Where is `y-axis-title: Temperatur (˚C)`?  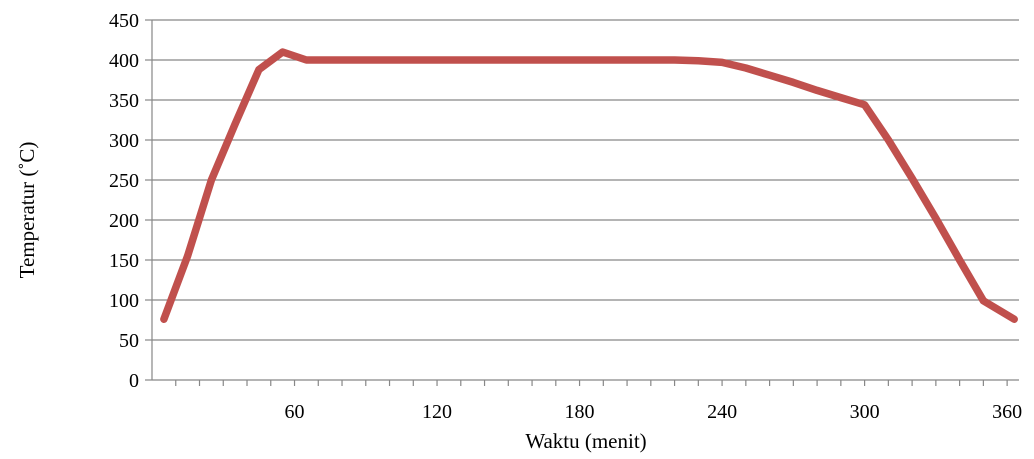
y-axis-title: Temperatur (˚C) is located at coordinates (27, 210).